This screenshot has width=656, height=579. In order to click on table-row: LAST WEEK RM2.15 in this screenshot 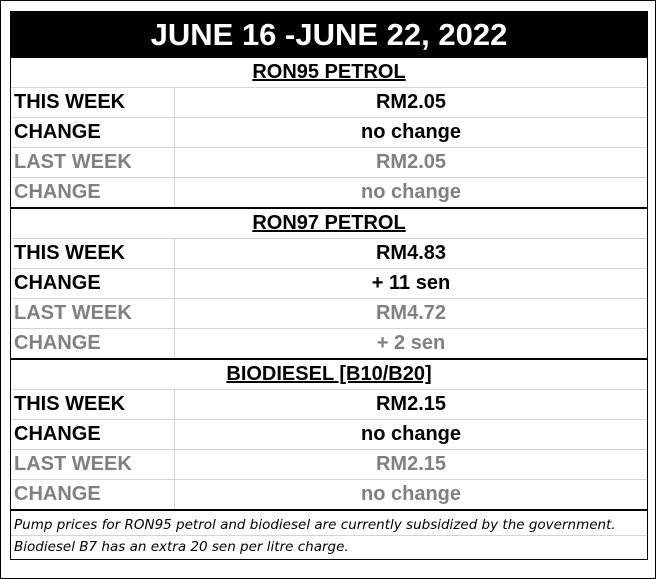, I will do `click(329, 465)`.